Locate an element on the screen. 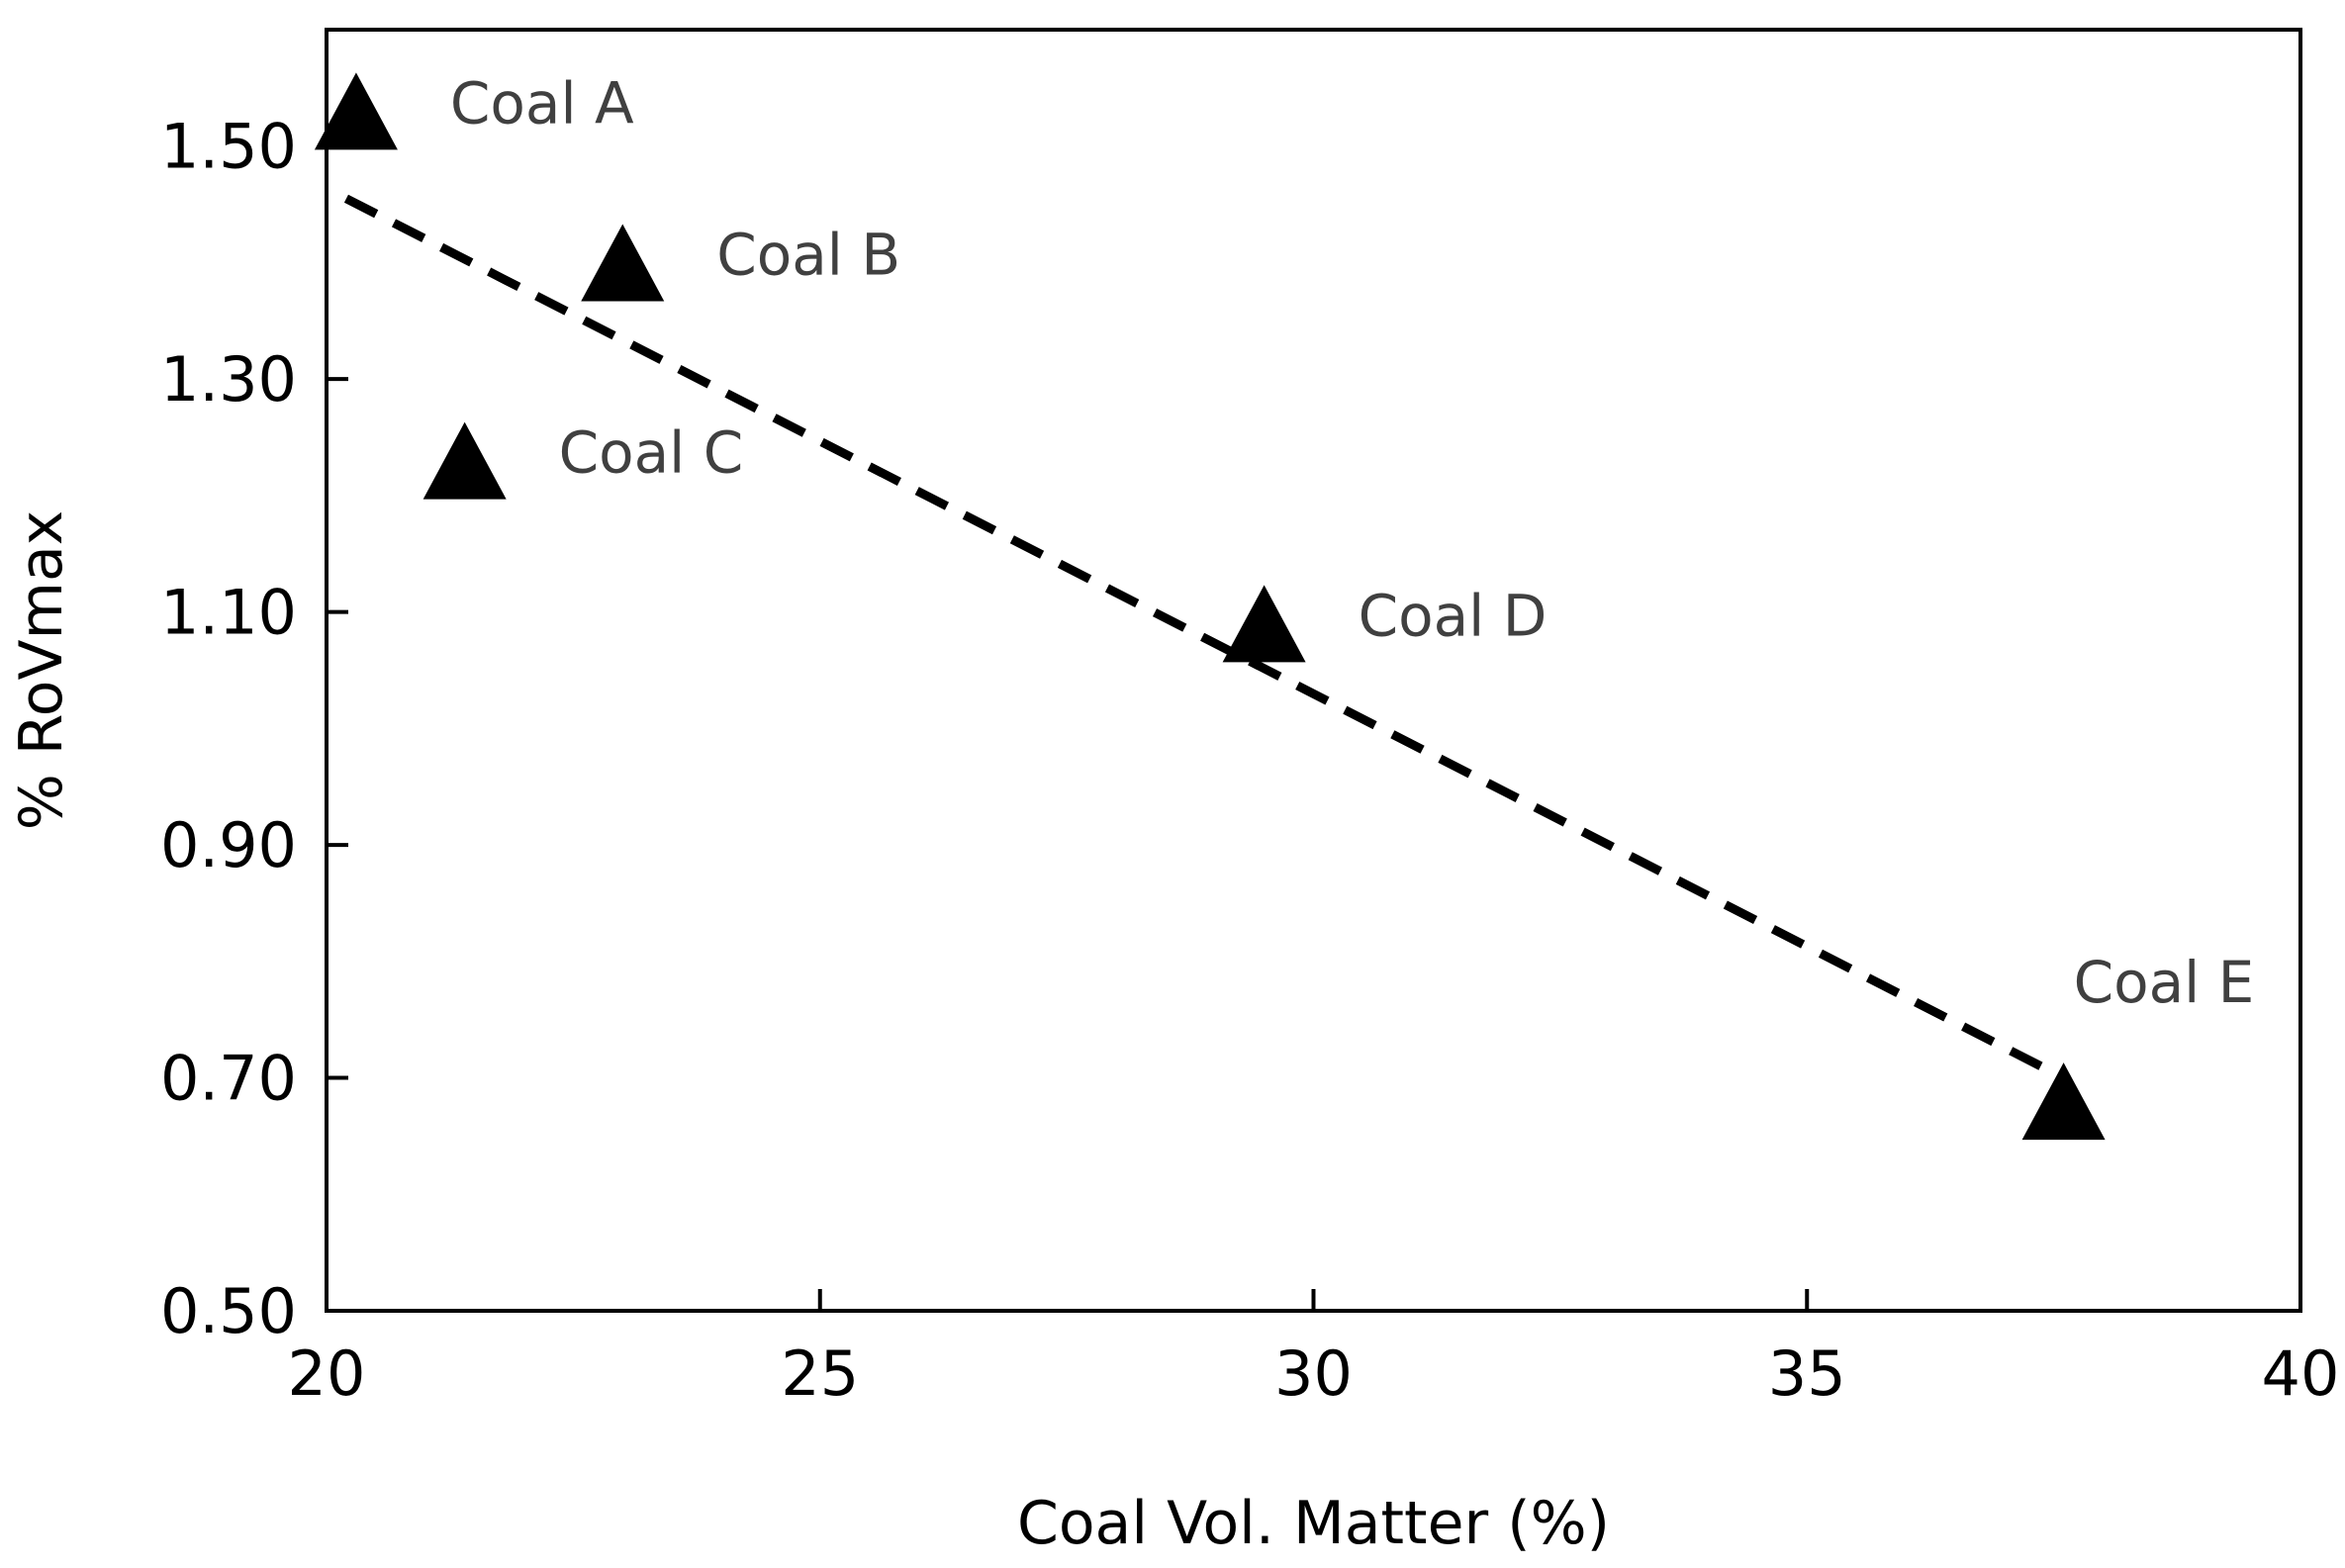 The height and width of the screenshot is (1568, 2345). data-point-label: Coal E is located at coordinates (2164, 982).